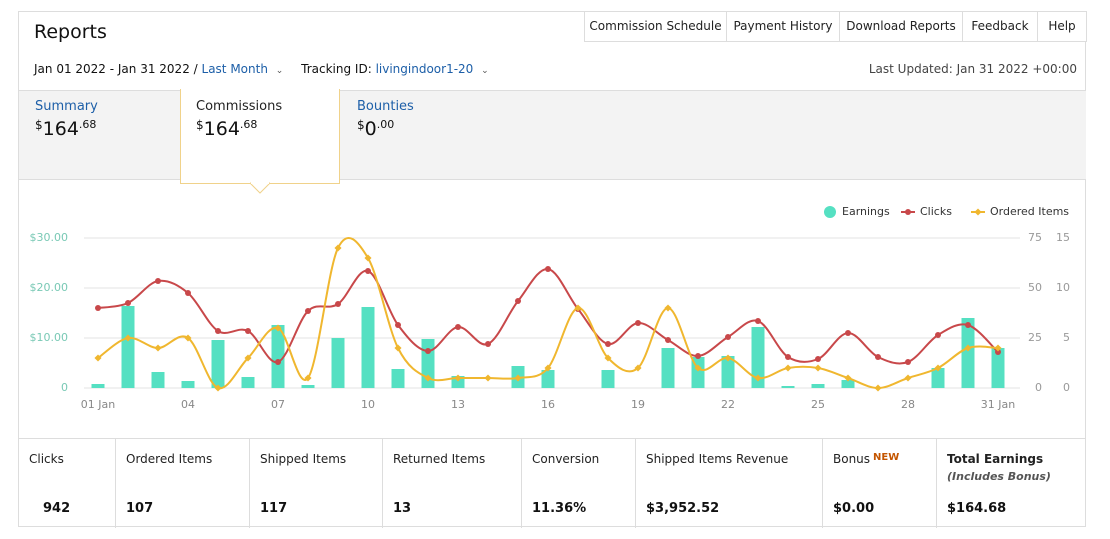 The image size is (1110, 539). What do you see at coordinates (818, 404) in the screenshot?
I see `x-tick-label: 25` at bounding box center [818, 404].